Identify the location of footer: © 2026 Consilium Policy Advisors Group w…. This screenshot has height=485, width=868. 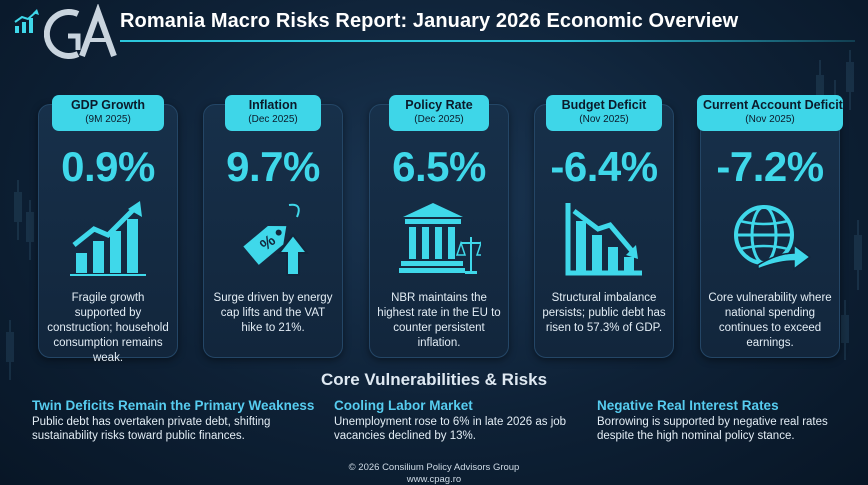
(434, 473).